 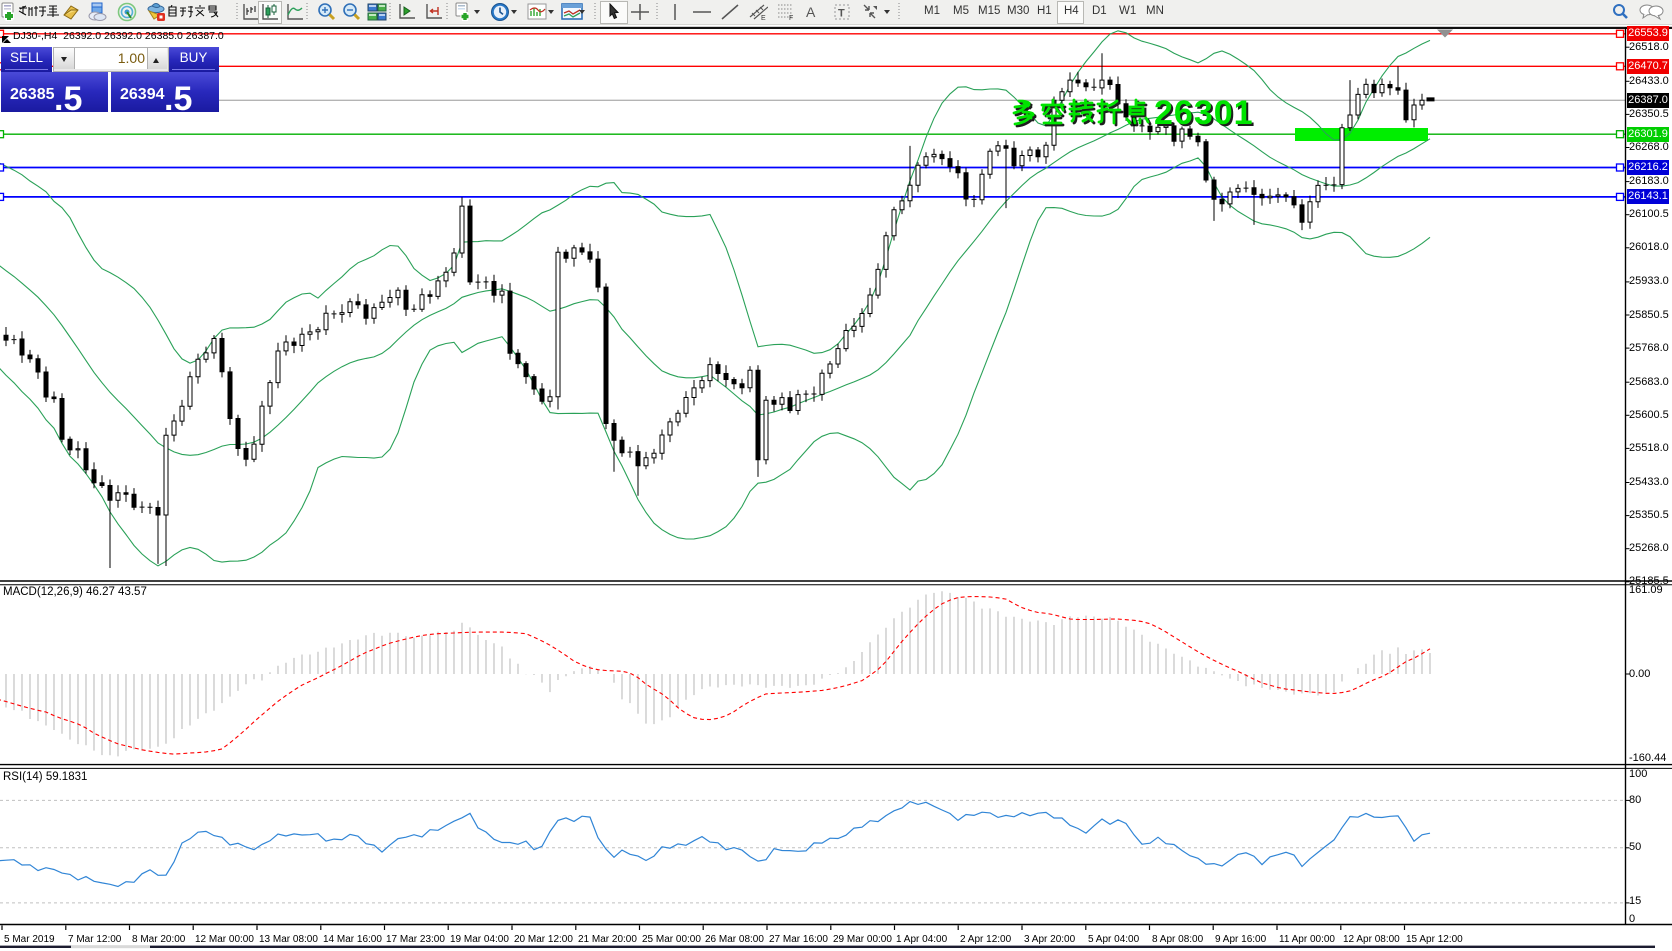 What do you see at coordinates (791, 18) in the screenshot?
I see `svg-text: F` at bounding box center [791, 18].